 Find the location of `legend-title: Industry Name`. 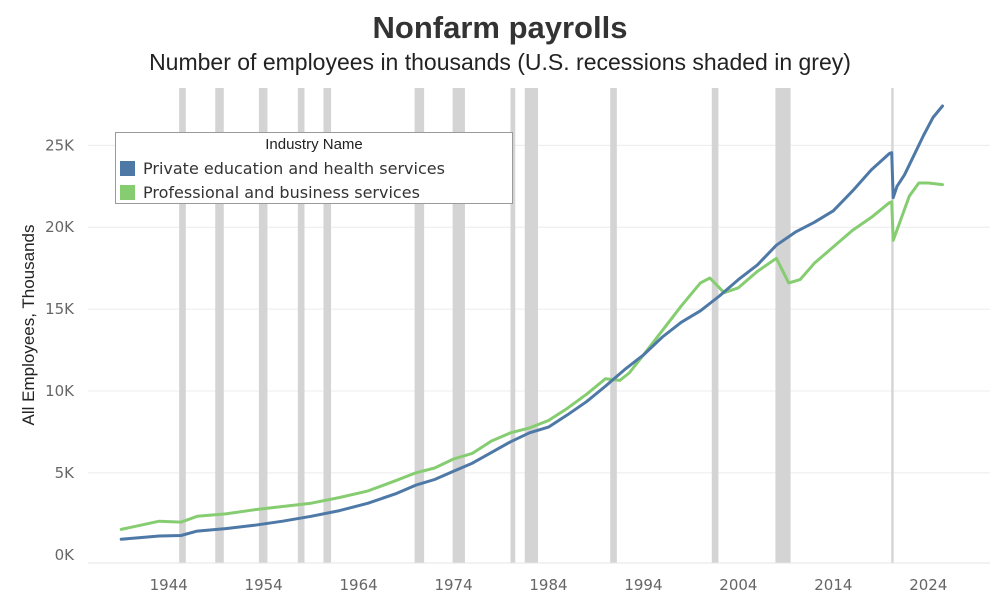

legend-title: Industry Name is located at coordinates (314, 144).